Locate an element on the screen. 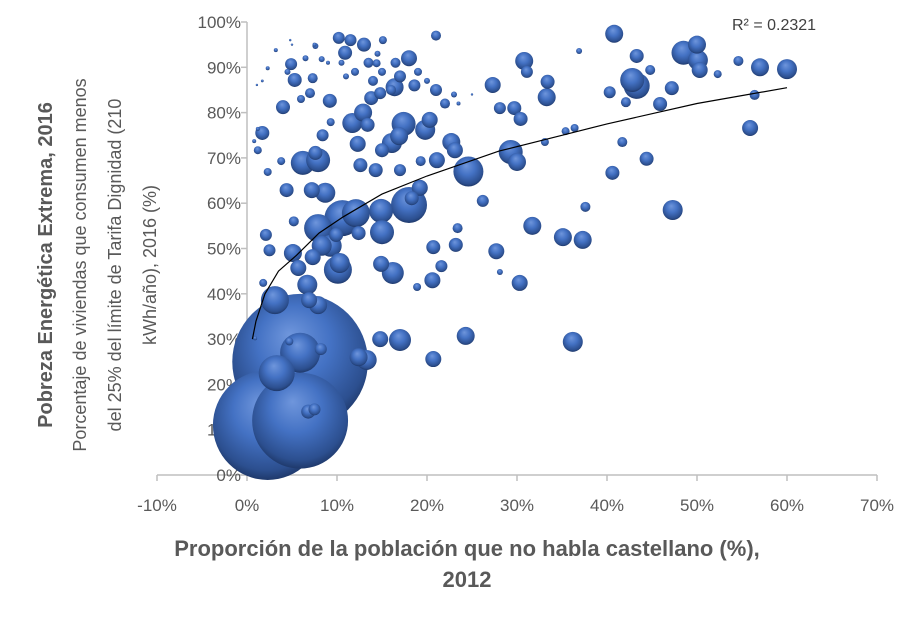 This screenshot has height=621, width=921. y-tick-label: 90% is located at coordinates (224, 67).